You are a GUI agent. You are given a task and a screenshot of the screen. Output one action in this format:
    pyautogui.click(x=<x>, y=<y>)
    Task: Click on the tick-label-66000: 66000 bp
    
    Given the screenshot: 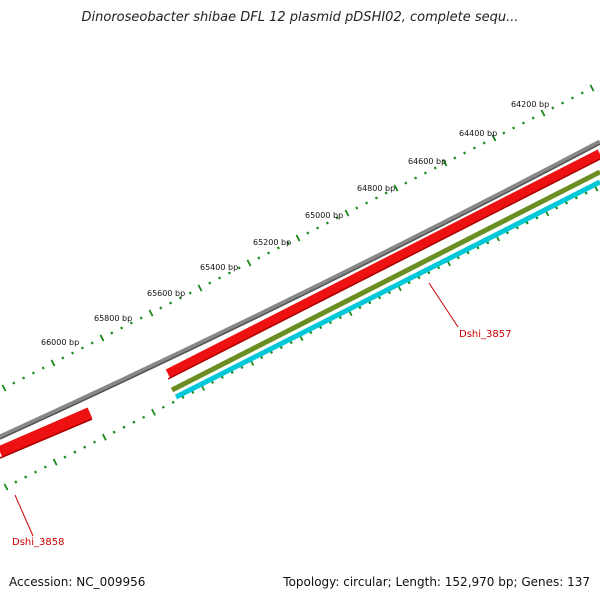 What is the action you would take?
    pyautogui.click(x=60, y=342)
    